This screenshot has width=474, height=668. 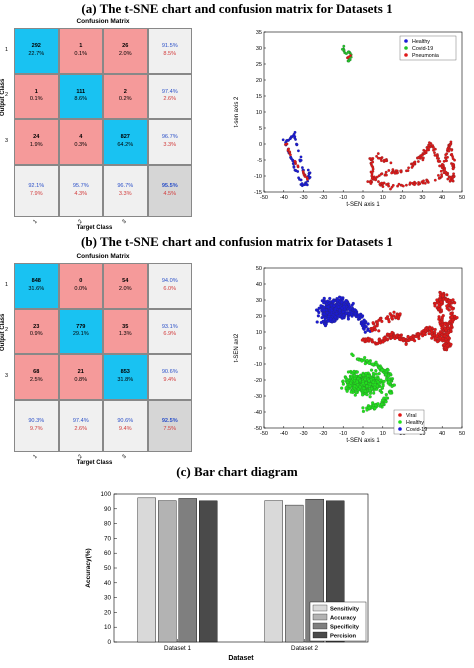 What do you see at coordinates (363, 441) in the screenshot?
I see `x-axis-label: t-SEN axis 1` at bounding box center [363, 441].